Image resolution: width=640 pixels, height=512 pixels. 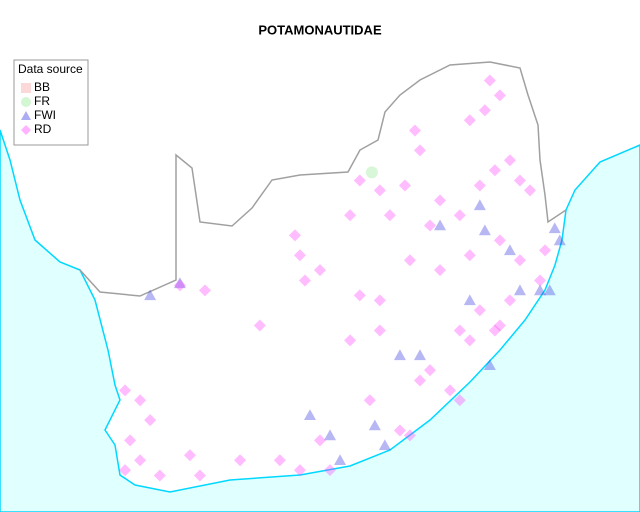 I want to click on legend-title: Data source, so click(x=50, y=69).